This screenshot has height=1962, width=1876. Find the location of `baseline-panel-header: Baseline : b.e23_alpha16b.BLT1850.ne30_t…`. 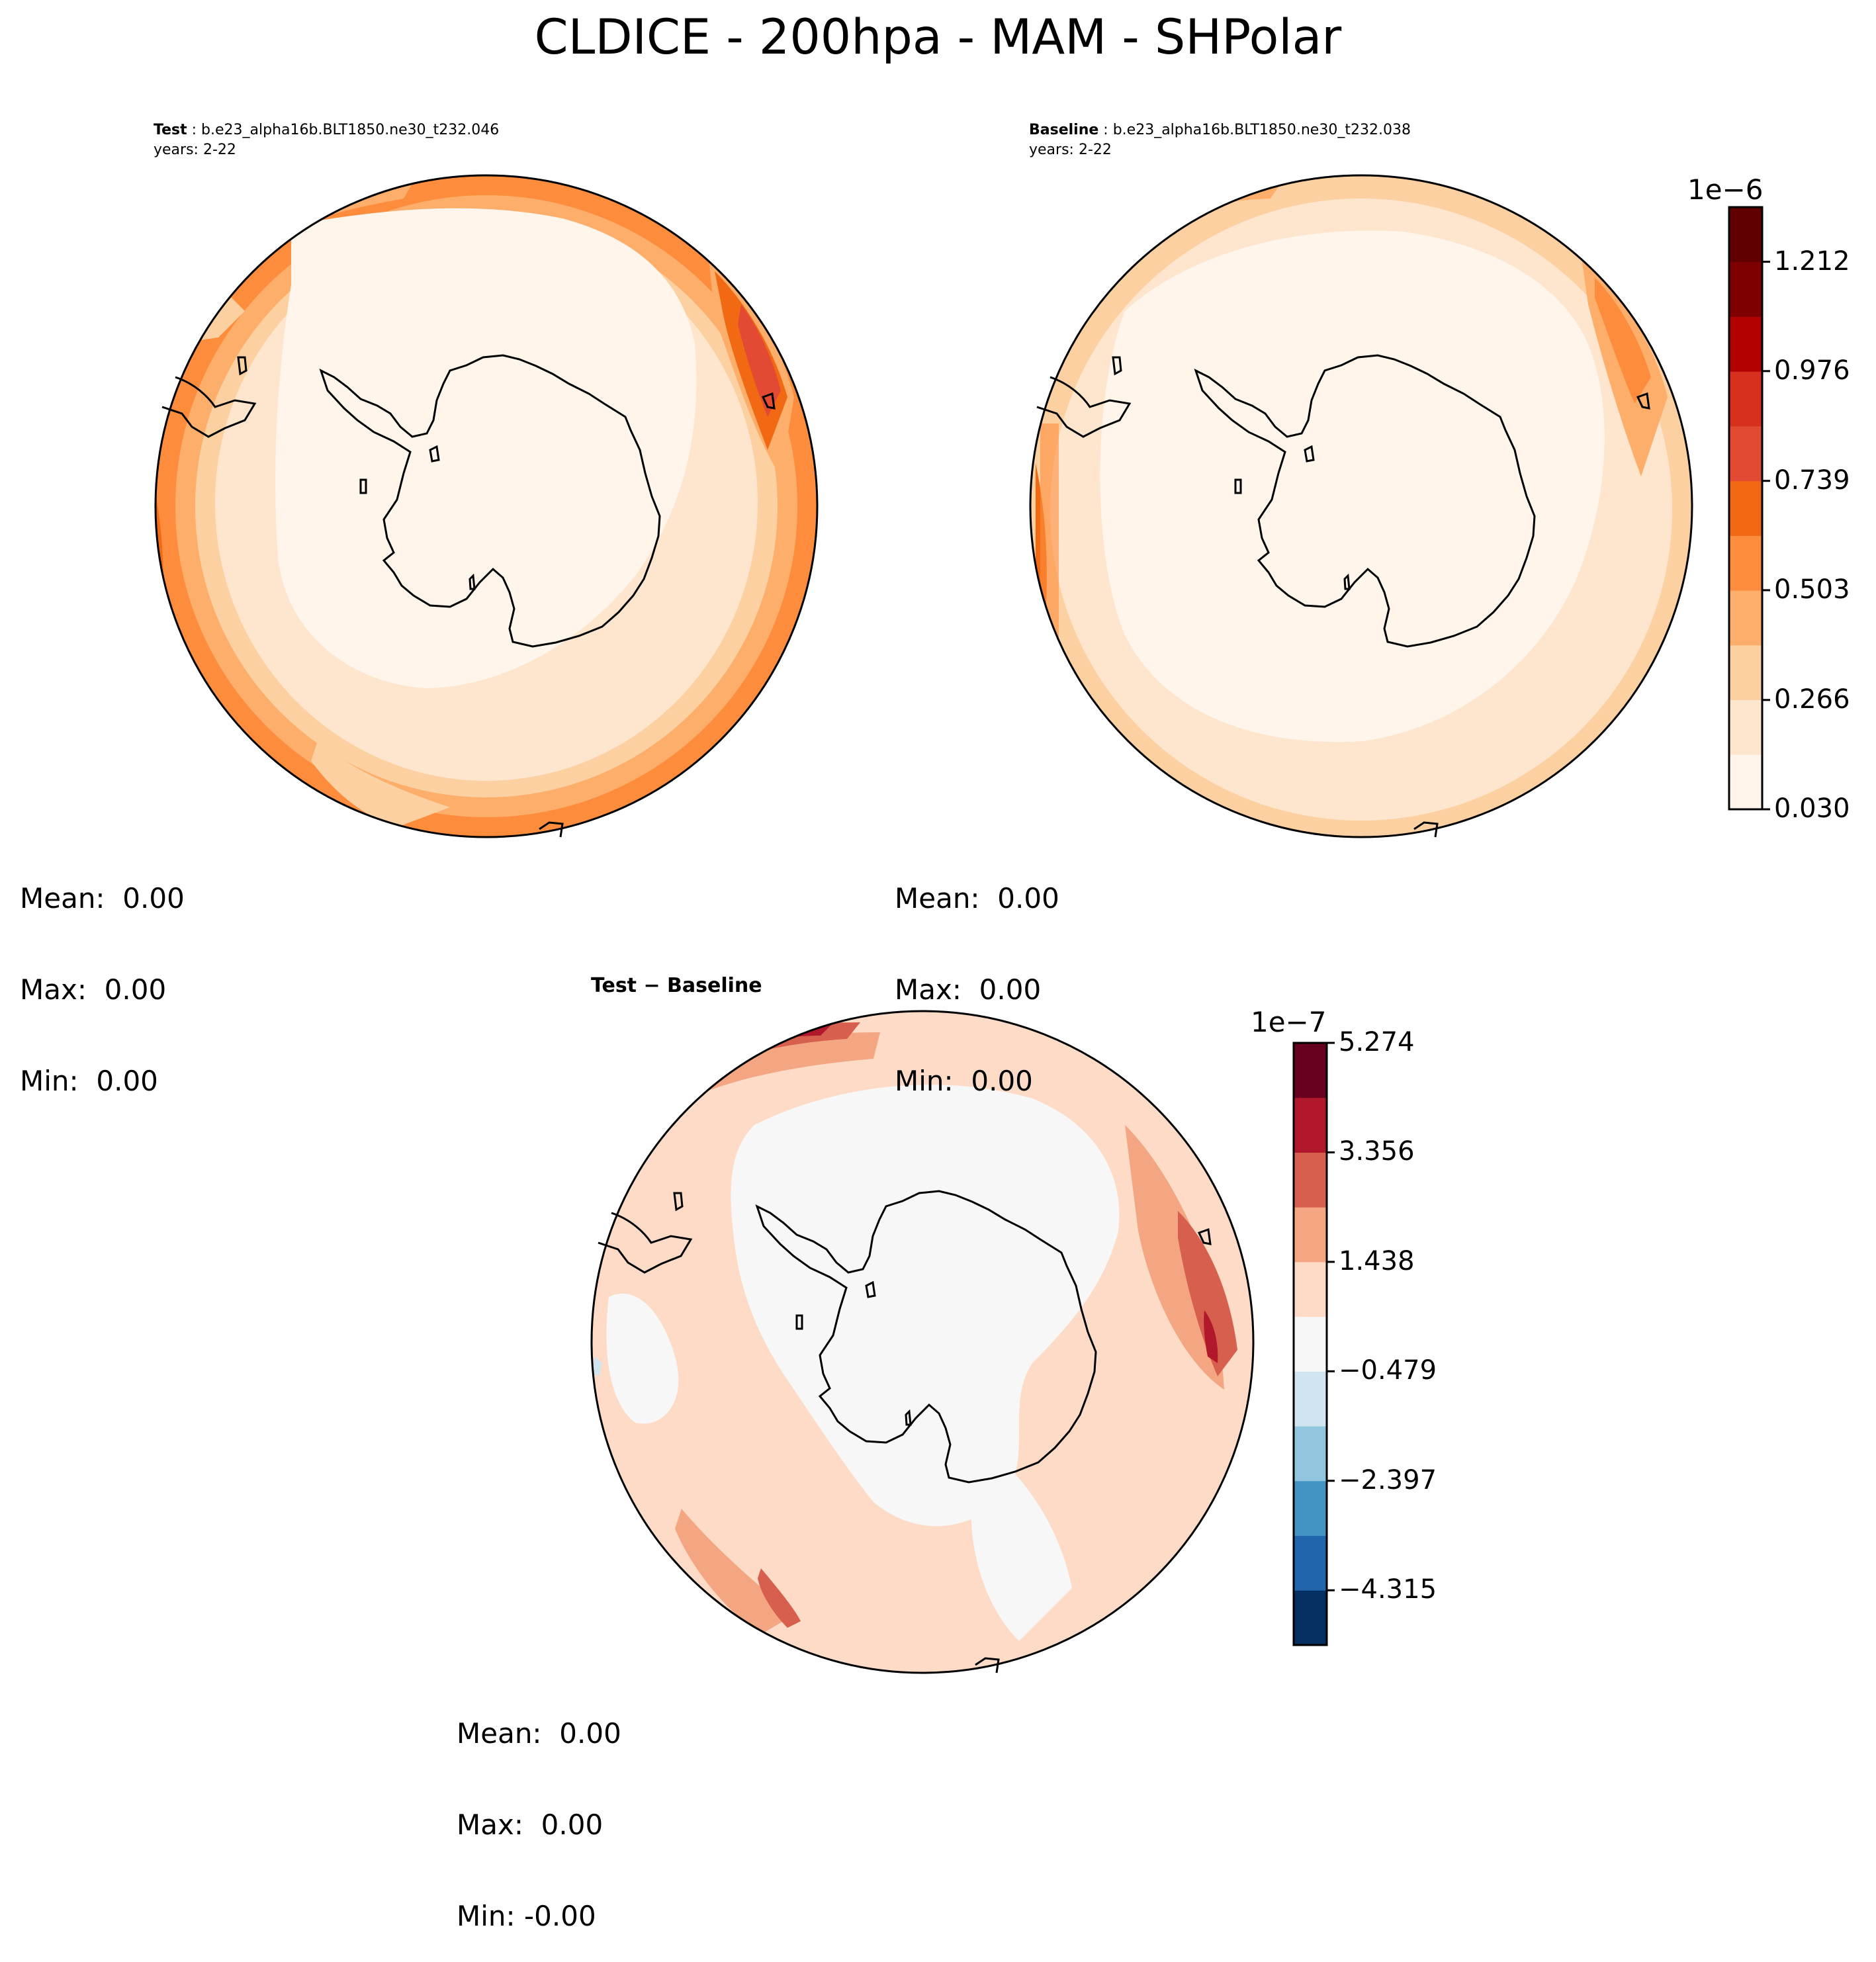

baseline-panel-header: Baseline : b.e23_alpha16b.BLT1850.ne30_t… is located at coordinates (1220, 140).